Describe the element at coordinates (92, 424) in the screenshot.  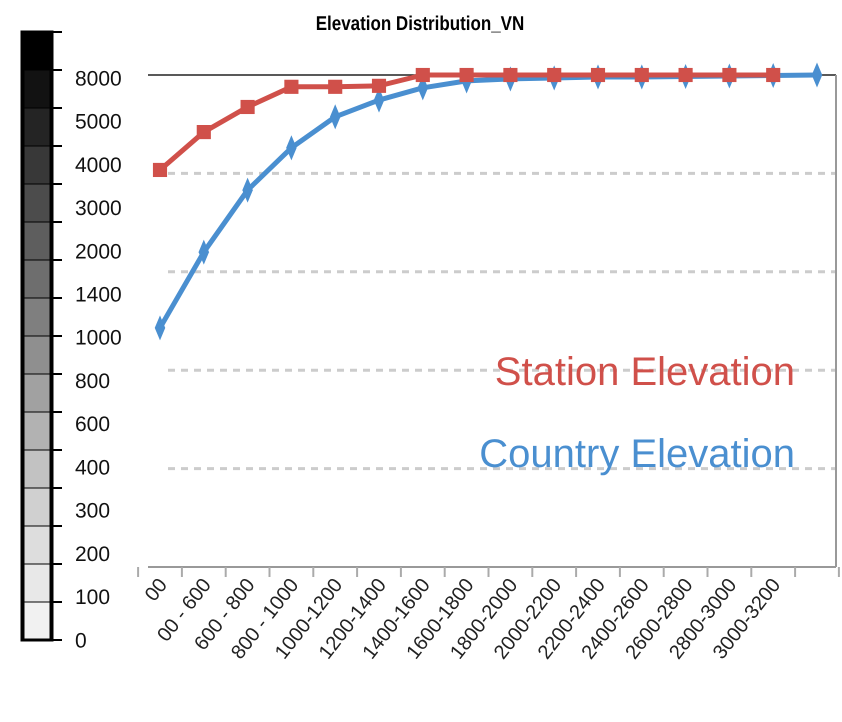
I see `text: 600` at that location.